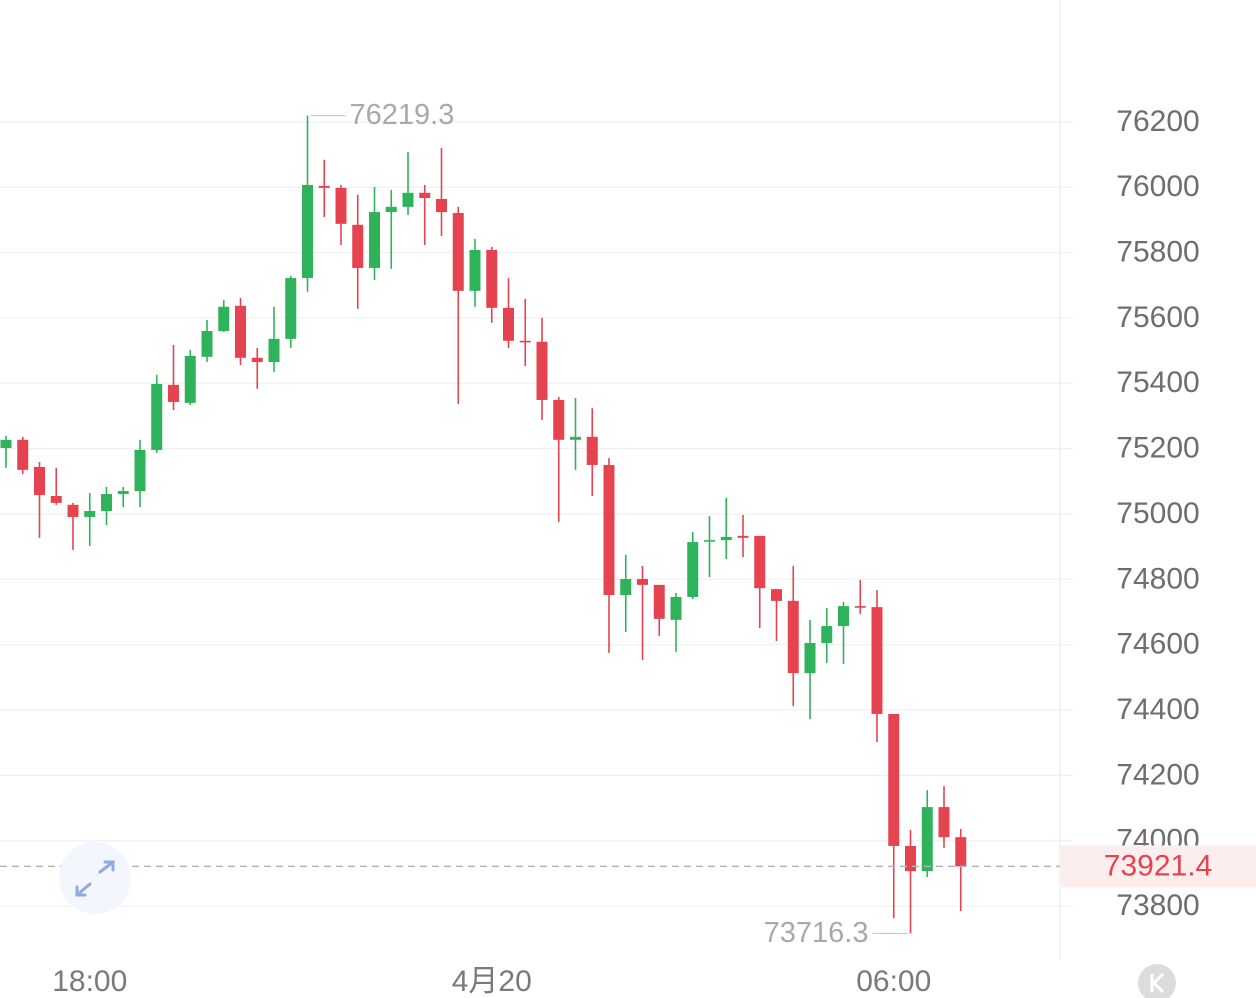 The height and width of the screenshot is (998, 1256). Describe the element at coordinates (1157, 448) in the screenshot. I see `y-tick-label: 75200` at that location.